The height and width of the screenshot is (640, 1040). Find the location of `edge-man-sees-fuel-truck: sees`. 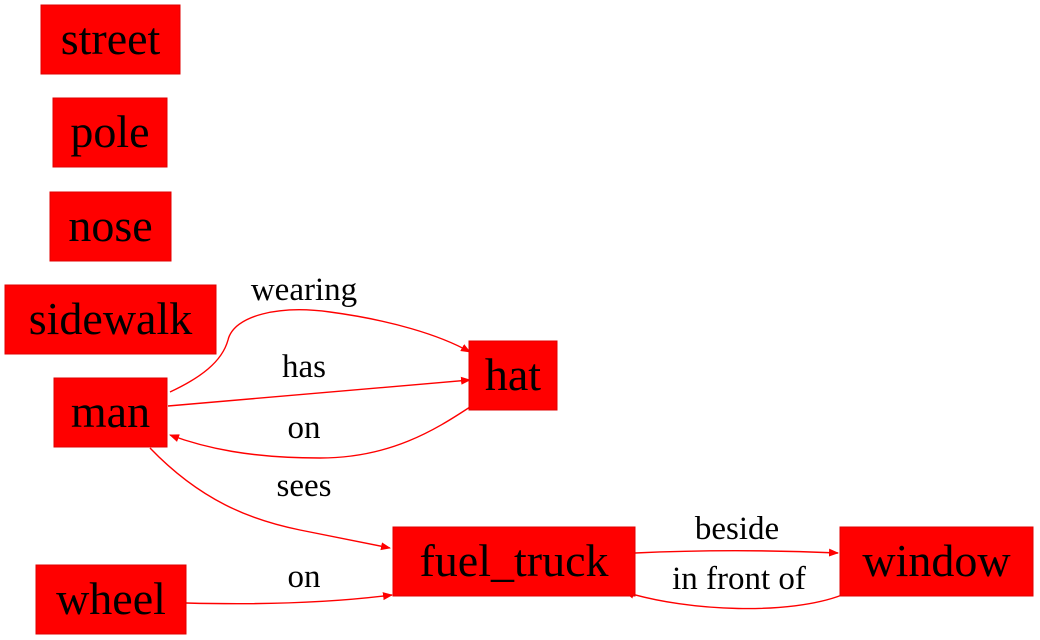

edge-man-sees-fuel-truck: sees is located at coordinates (270, 499).